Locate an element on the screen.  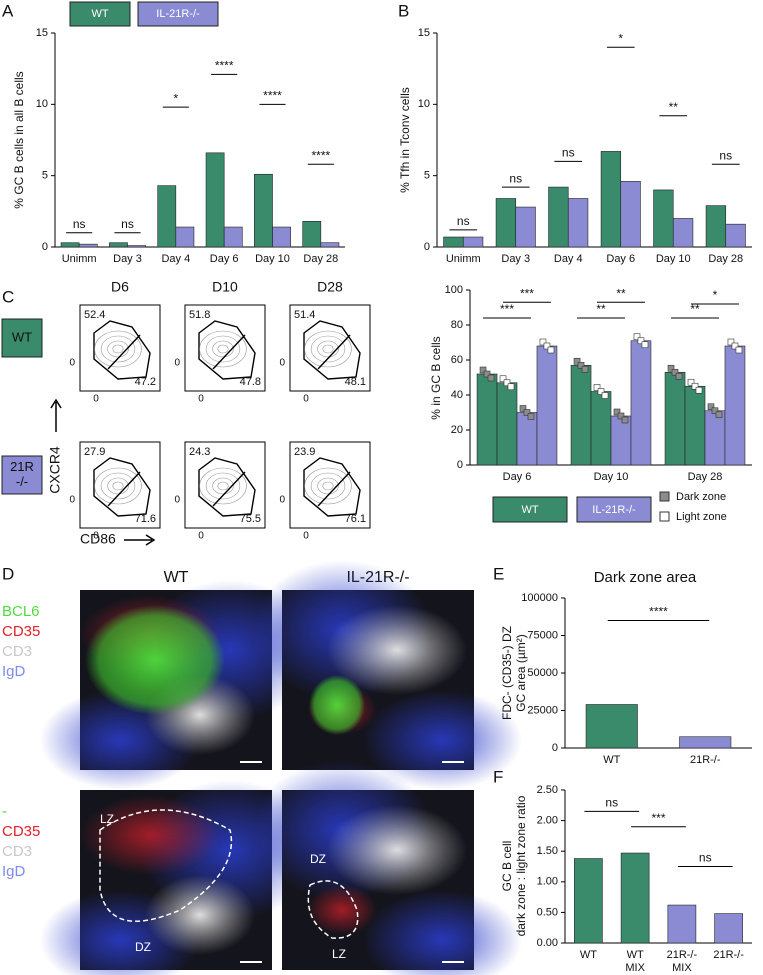
y-tick-label: 0.50 is located at coordinates (547, 912).